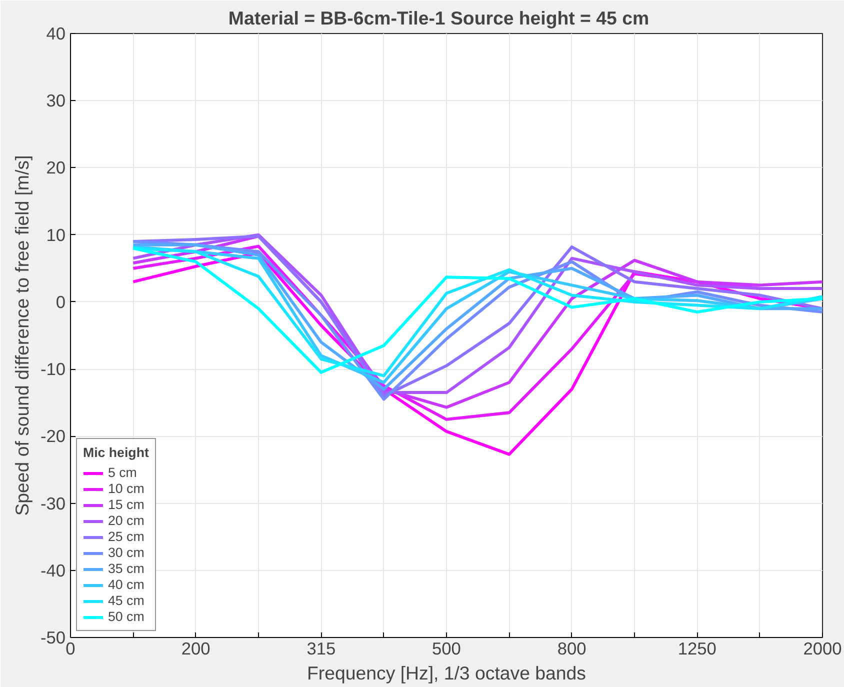 The width and height of the screenshot is (844, 687). I want to click on legend-label: 50 cm, so click(126, 616).